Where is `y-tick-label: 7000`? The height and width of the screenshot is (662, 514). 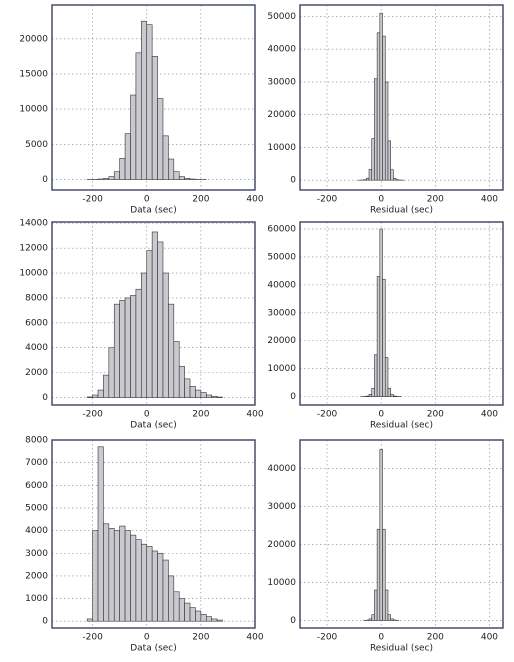
y-tick-label: 7000 is located at coordinates (36, 463).